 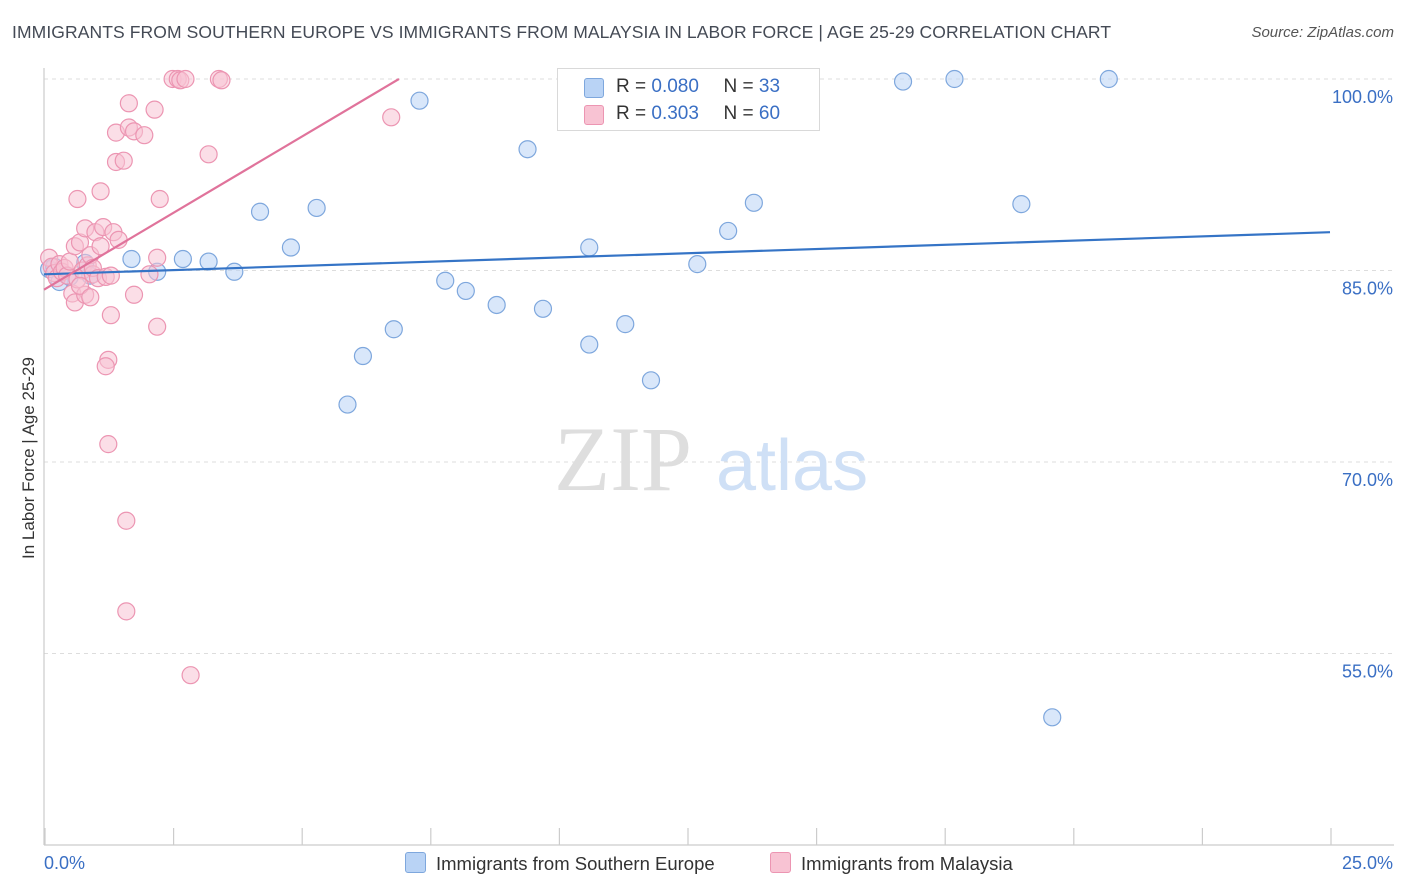 I want to click on watermark-zip: ZIP, so click(x=623, y=459).